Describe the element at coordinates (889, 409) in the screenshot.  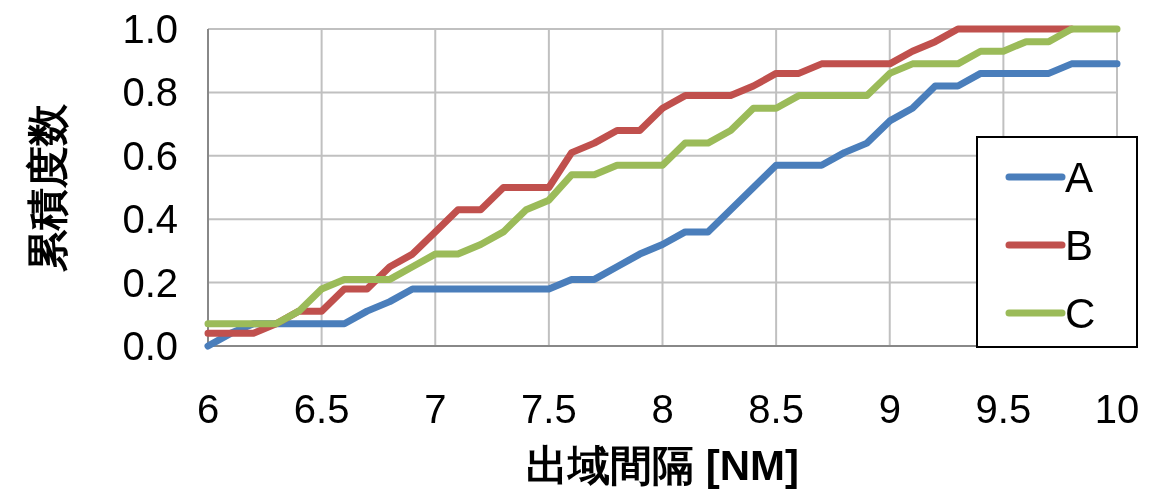
I see `x-tick-label: 9` at that location.